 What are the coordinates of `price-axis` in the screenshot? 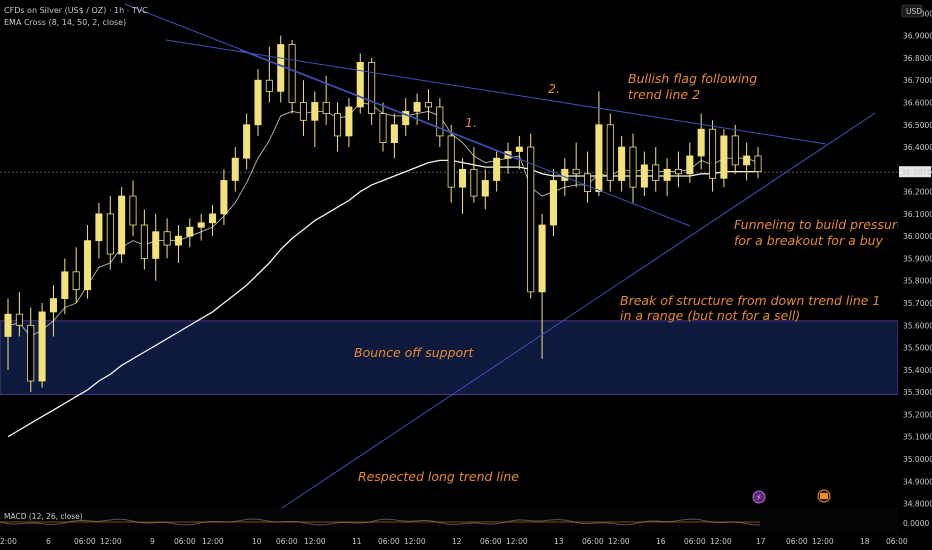 It's located at (915, 275).